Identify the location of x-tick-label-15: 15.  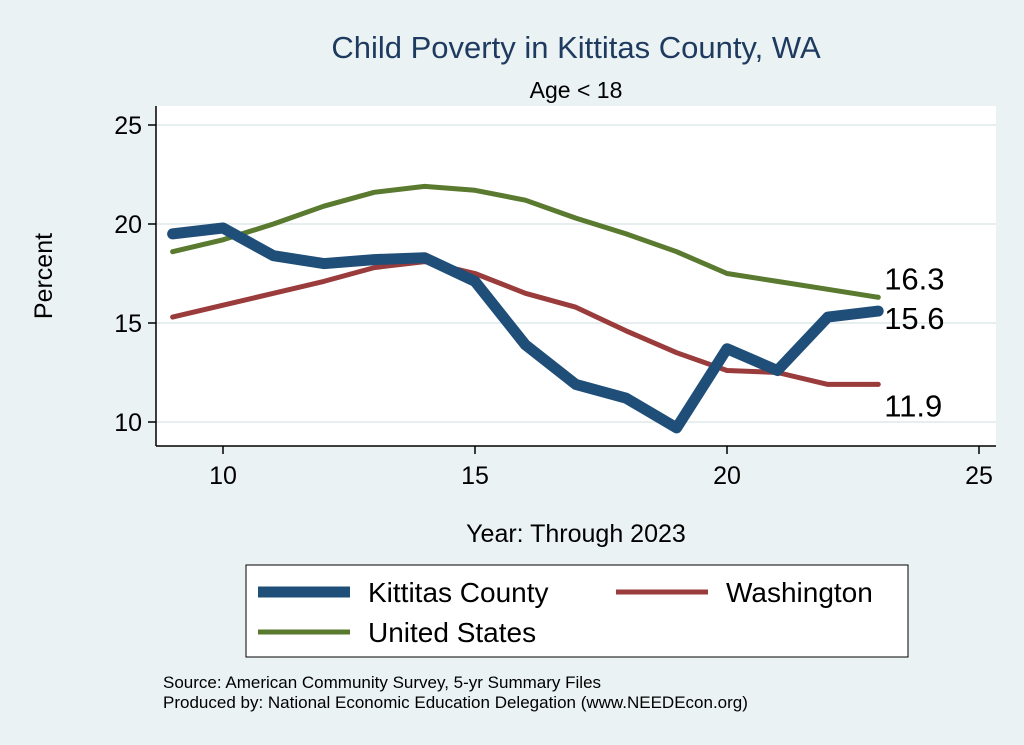
(475, 476).